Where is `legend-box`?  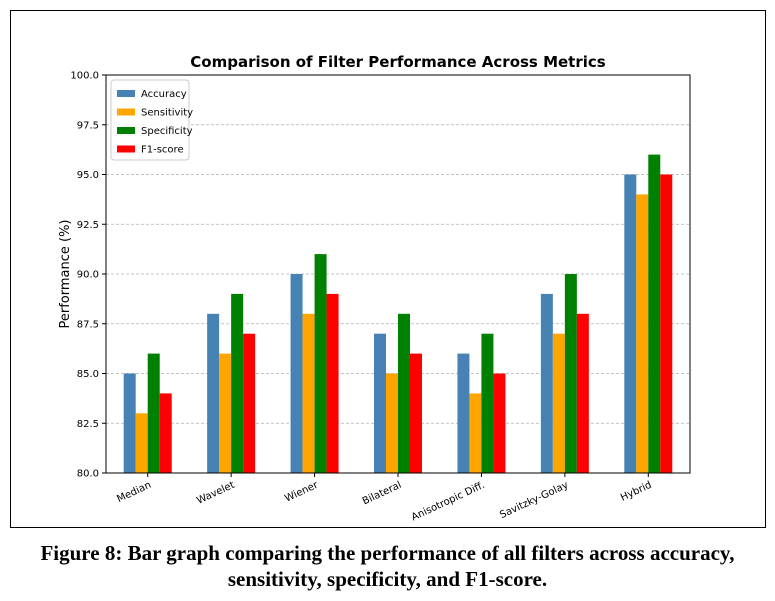
legend-box is located at coordinates (150, 120).